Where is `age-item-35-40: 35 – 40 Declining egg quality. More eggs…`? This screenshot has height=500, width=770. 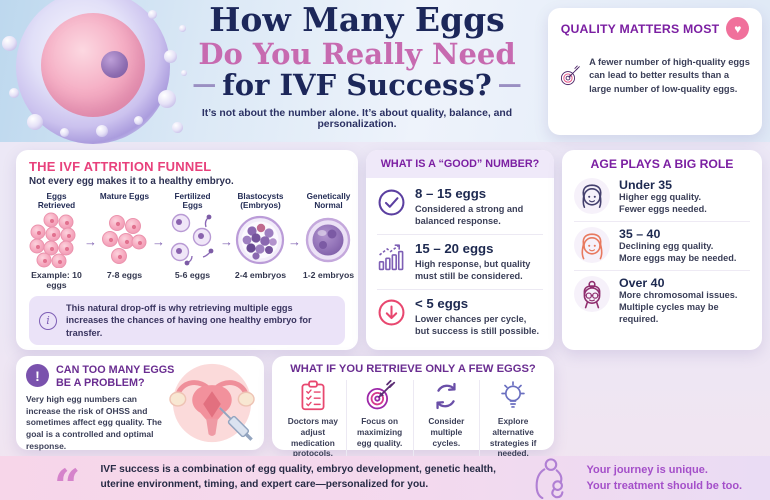
age-item-35-40: 35 – 40 Declining egg quality. More eggs… is located at coordinates (662, 245).